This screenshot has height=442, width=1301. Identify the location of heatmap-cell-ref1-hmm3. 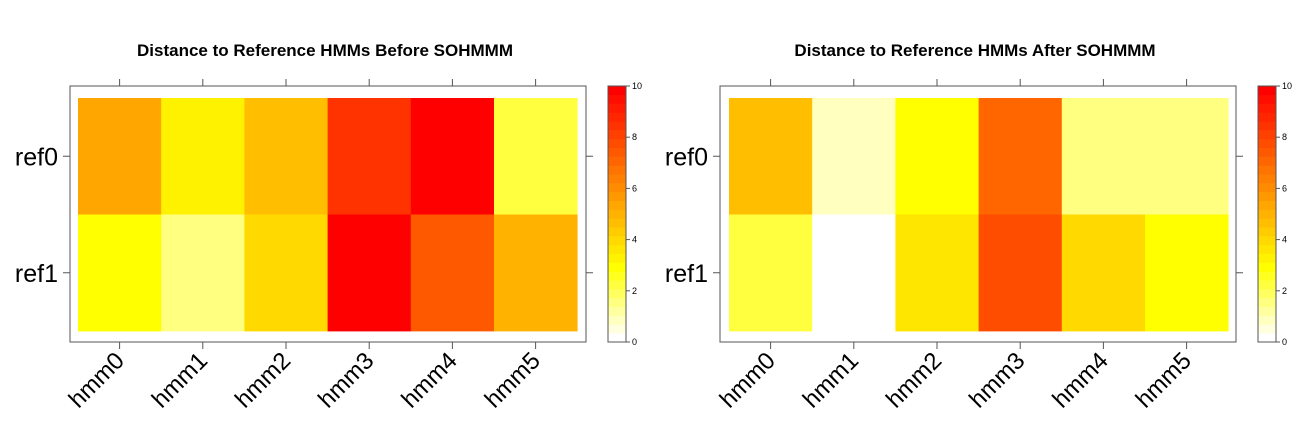
(1020, 273).